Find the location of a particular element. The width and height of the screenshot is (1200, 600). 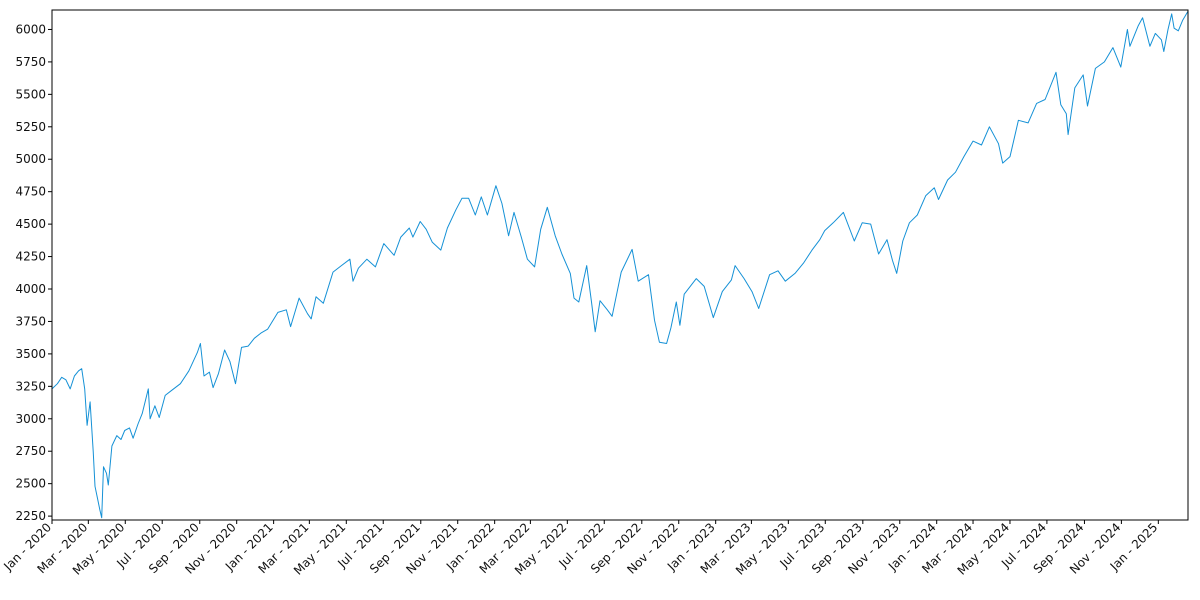

y-tick-label: 3000 is located at coordinates (30, 419).